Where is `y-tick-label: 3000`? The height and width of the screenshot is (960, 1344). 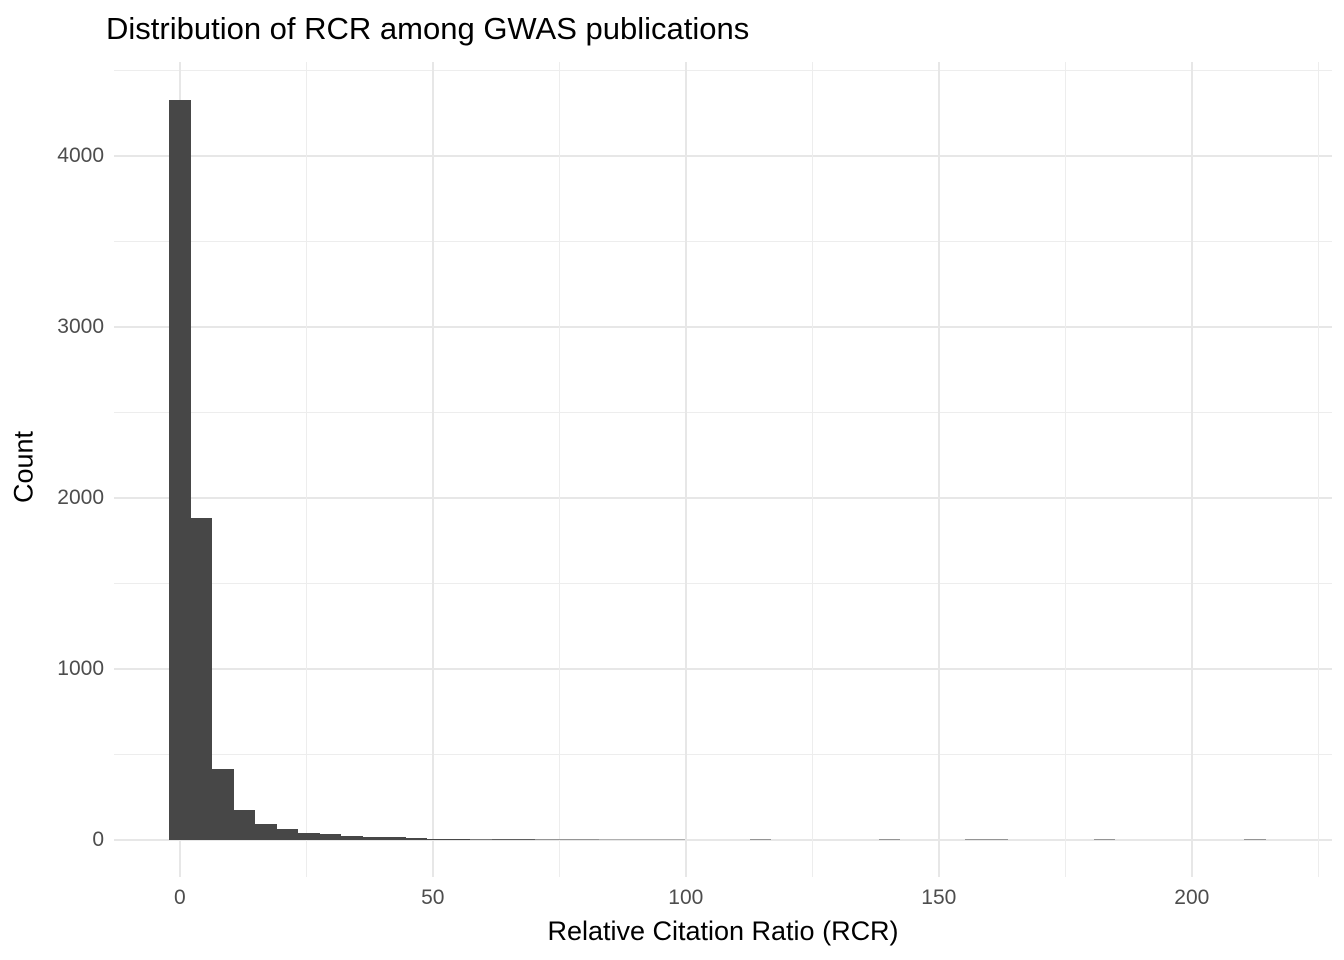 y-tick-label: 3000 is located at coordinates (80, 326).